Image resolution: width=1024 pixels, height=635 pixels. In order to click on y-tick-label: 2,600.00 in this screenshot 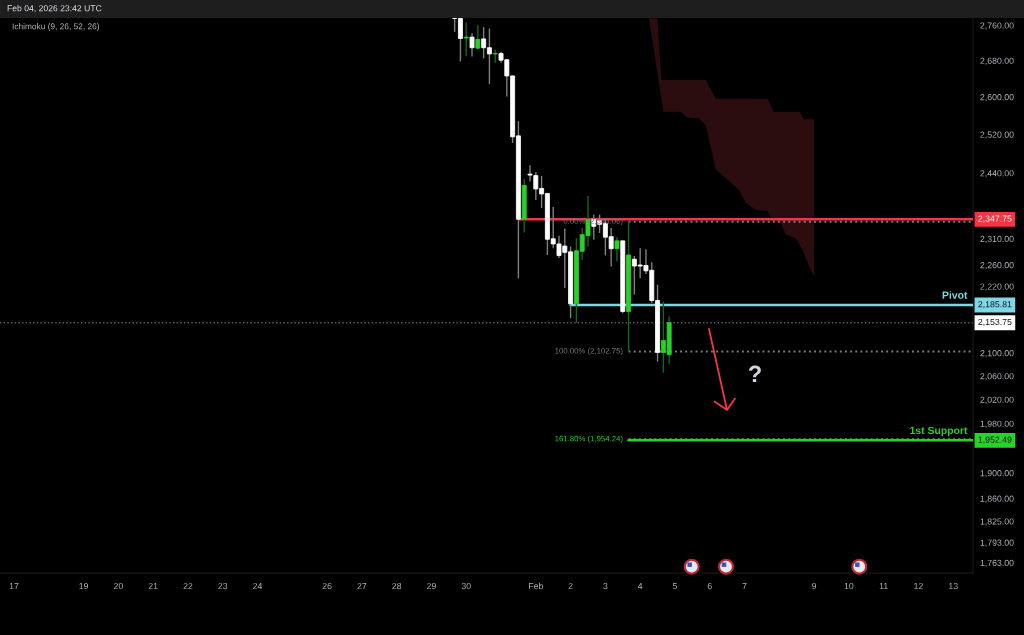, I will do `click(997, 98)`.